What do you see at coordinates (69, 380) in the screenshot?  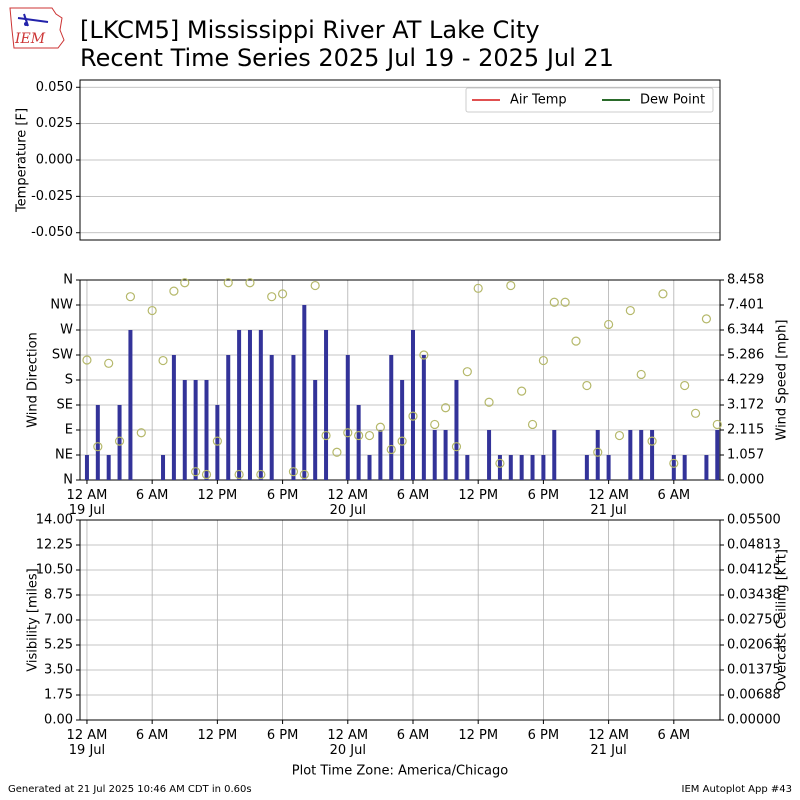 I see `y-tick-label: S` at bounding box center [69, 380].